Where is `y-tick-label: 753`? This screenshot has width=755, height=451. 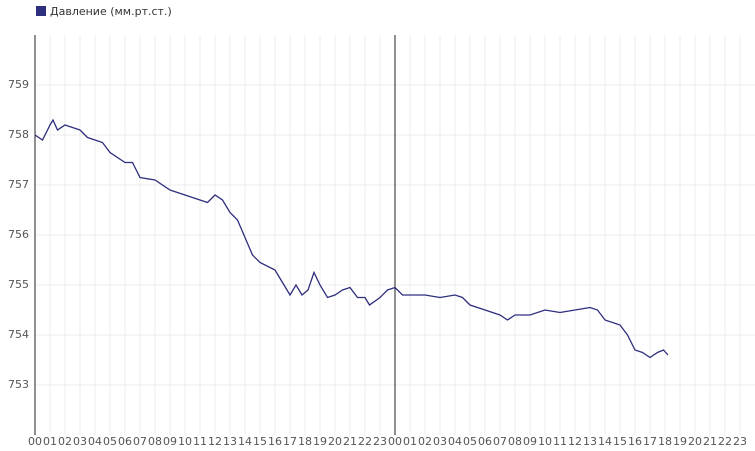 y-tick-label: 753 is located at coordinates (18, 384).